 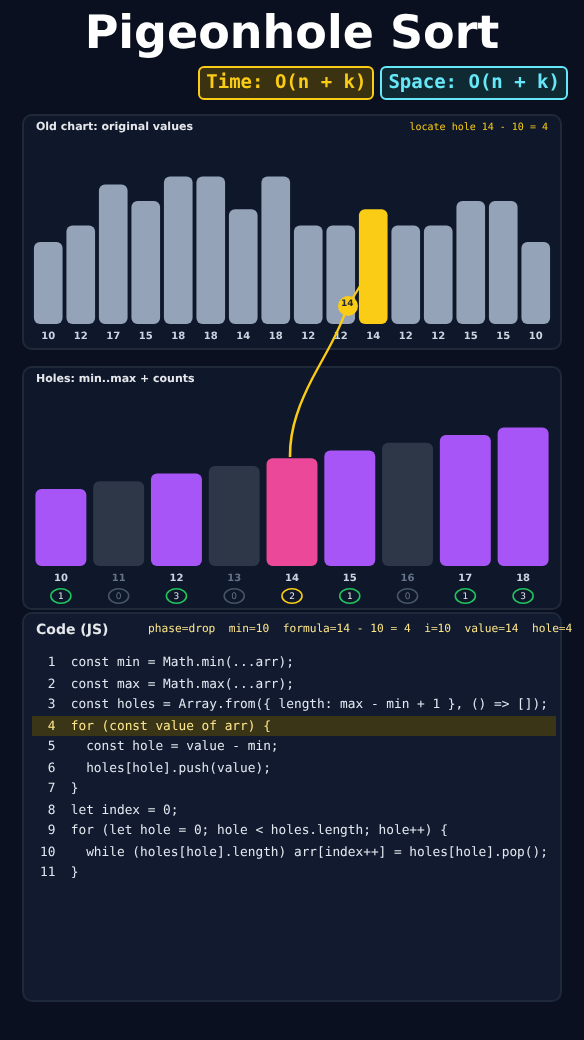 I want to click on text: Space: O(n + k), so click(x=474, y=83).